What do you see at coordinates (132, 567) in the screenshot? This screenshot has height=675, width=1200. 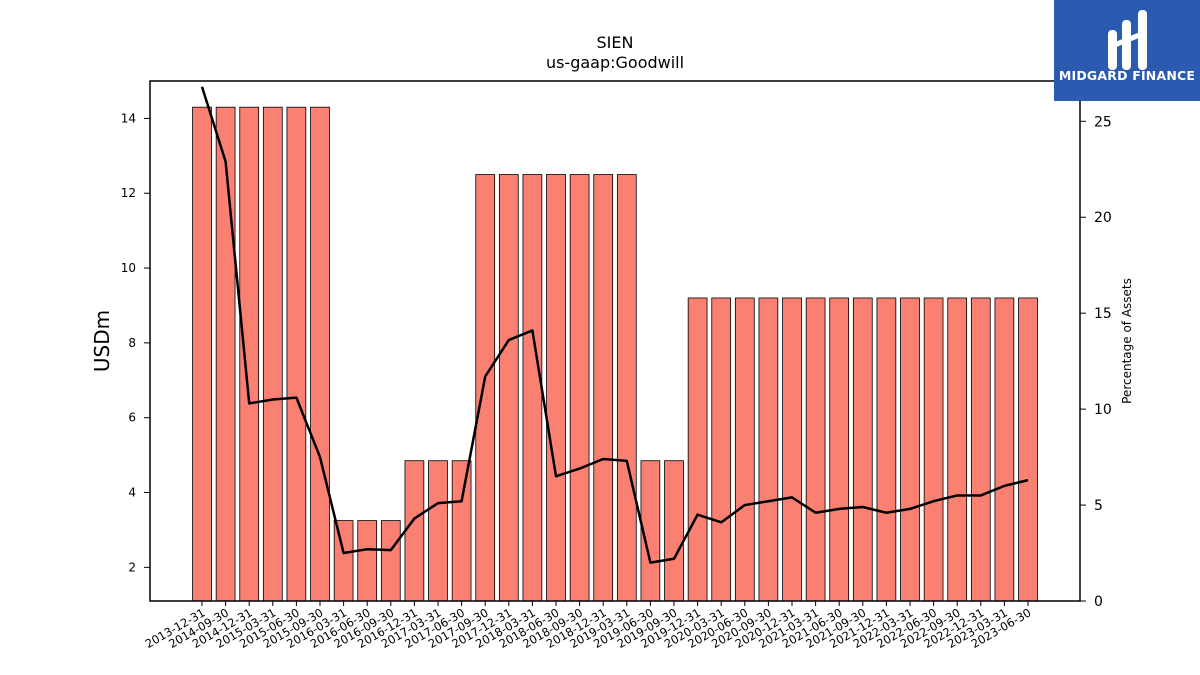 I see `left-tick-label: 2` at bounding box center [132, 567].